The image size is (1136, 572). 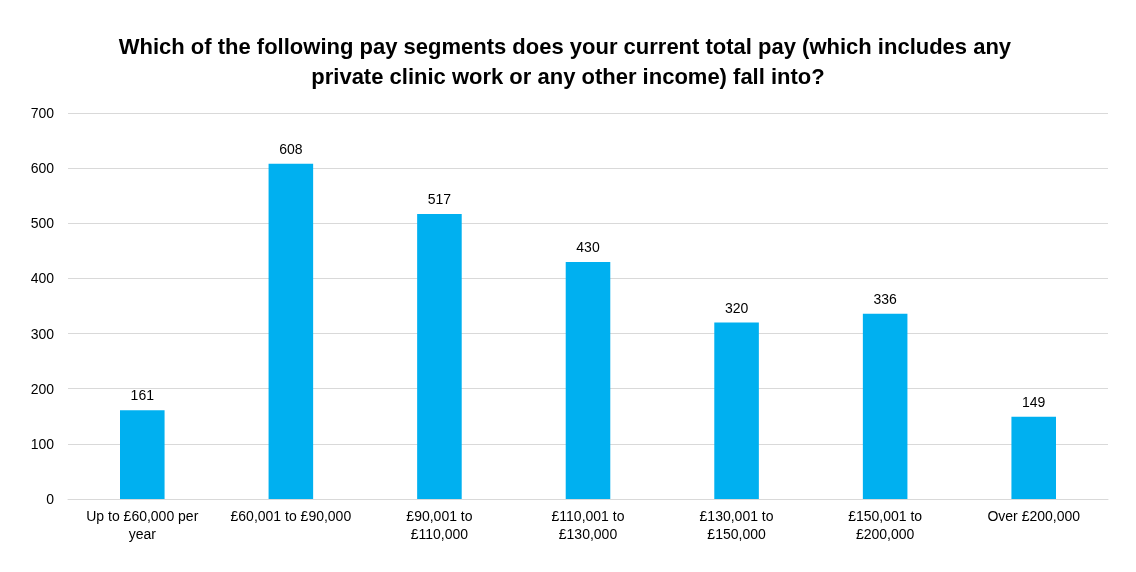 I want to click on y-tick-label: 400, so click(x=42, y=278).